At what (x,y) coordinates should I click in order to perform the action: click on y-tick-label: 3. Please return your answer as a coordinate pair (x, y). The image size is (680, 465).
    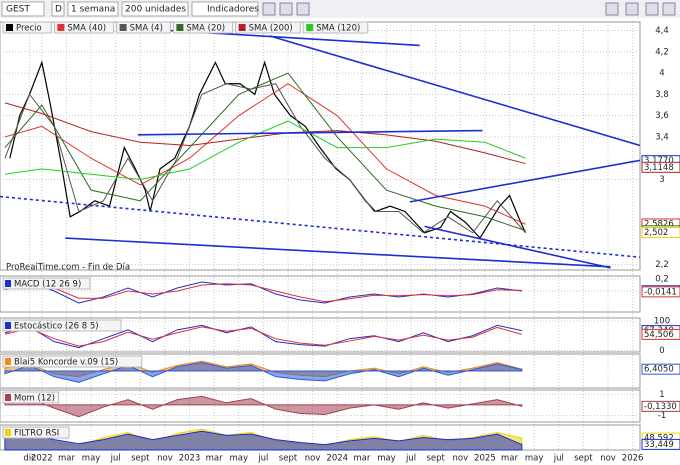
    Looking at the image, I should click on (661, 180).